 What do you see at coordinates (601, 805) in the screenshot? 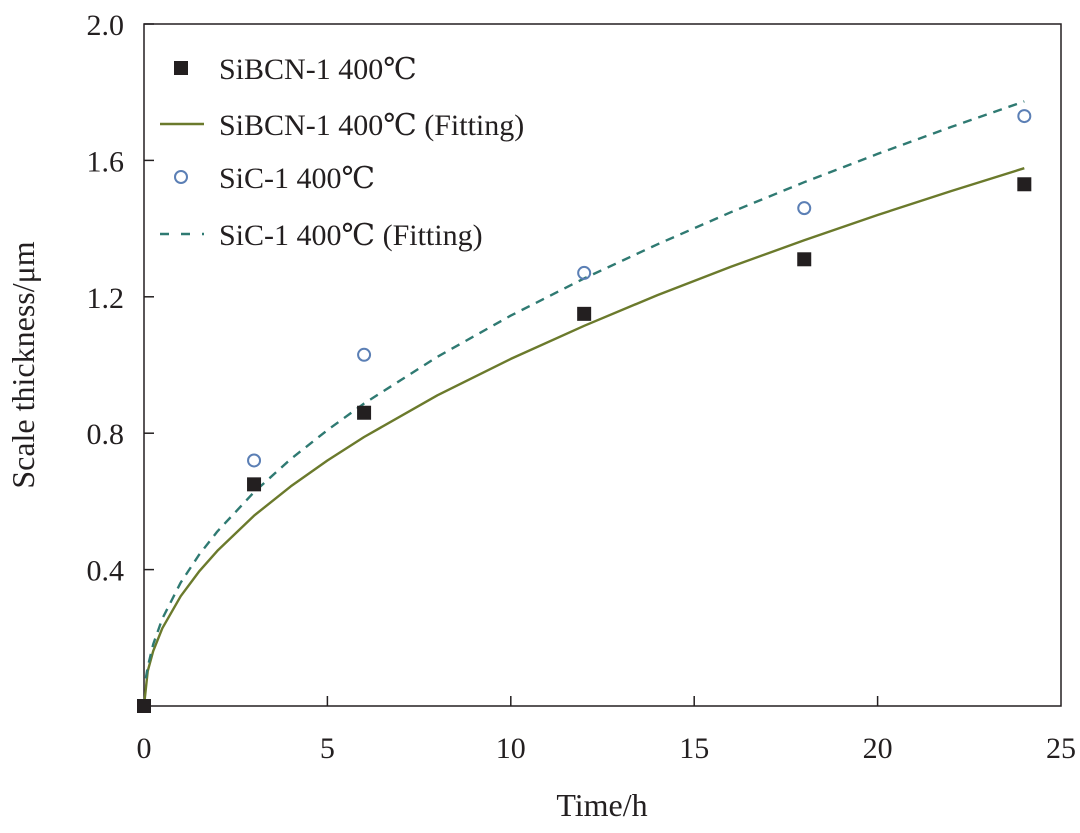
I see `x-axis-title: Time/h` at bounding box center [601, 805].